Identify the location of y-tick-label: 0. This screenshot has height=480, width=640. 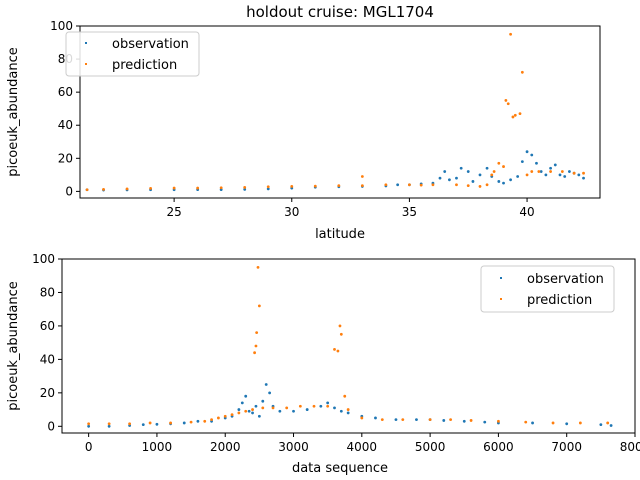
(69, 191).